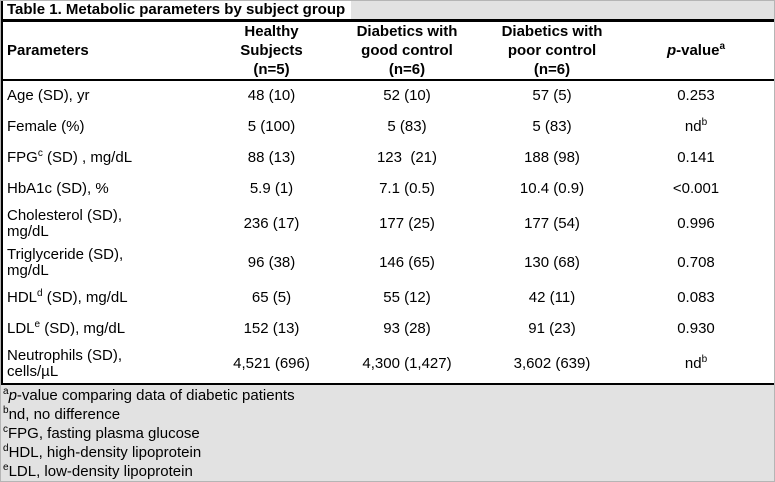 This screenshot has height=482, width=775. What do you see at coordinates (552, 223) in the screenshot?
I see `cell-text: 177 (54)` at bounding box center [552, 223].